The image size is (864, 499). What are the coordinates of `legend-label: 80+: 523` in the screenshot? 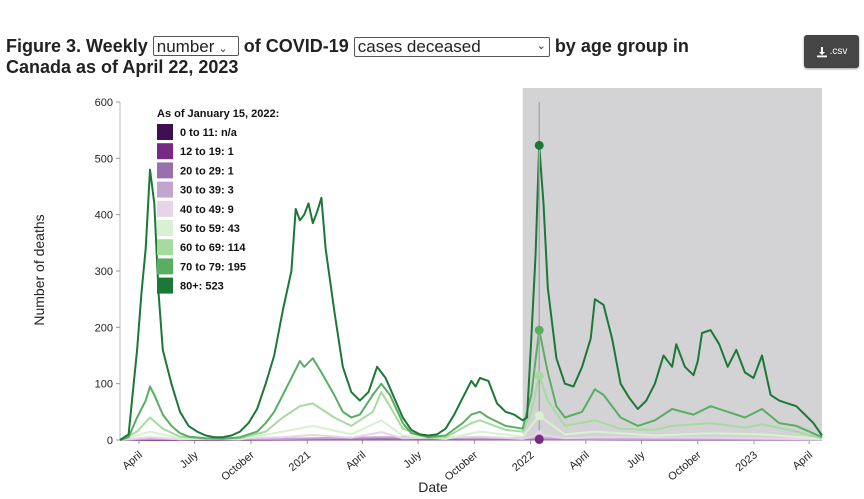 It's located at (202, 287).